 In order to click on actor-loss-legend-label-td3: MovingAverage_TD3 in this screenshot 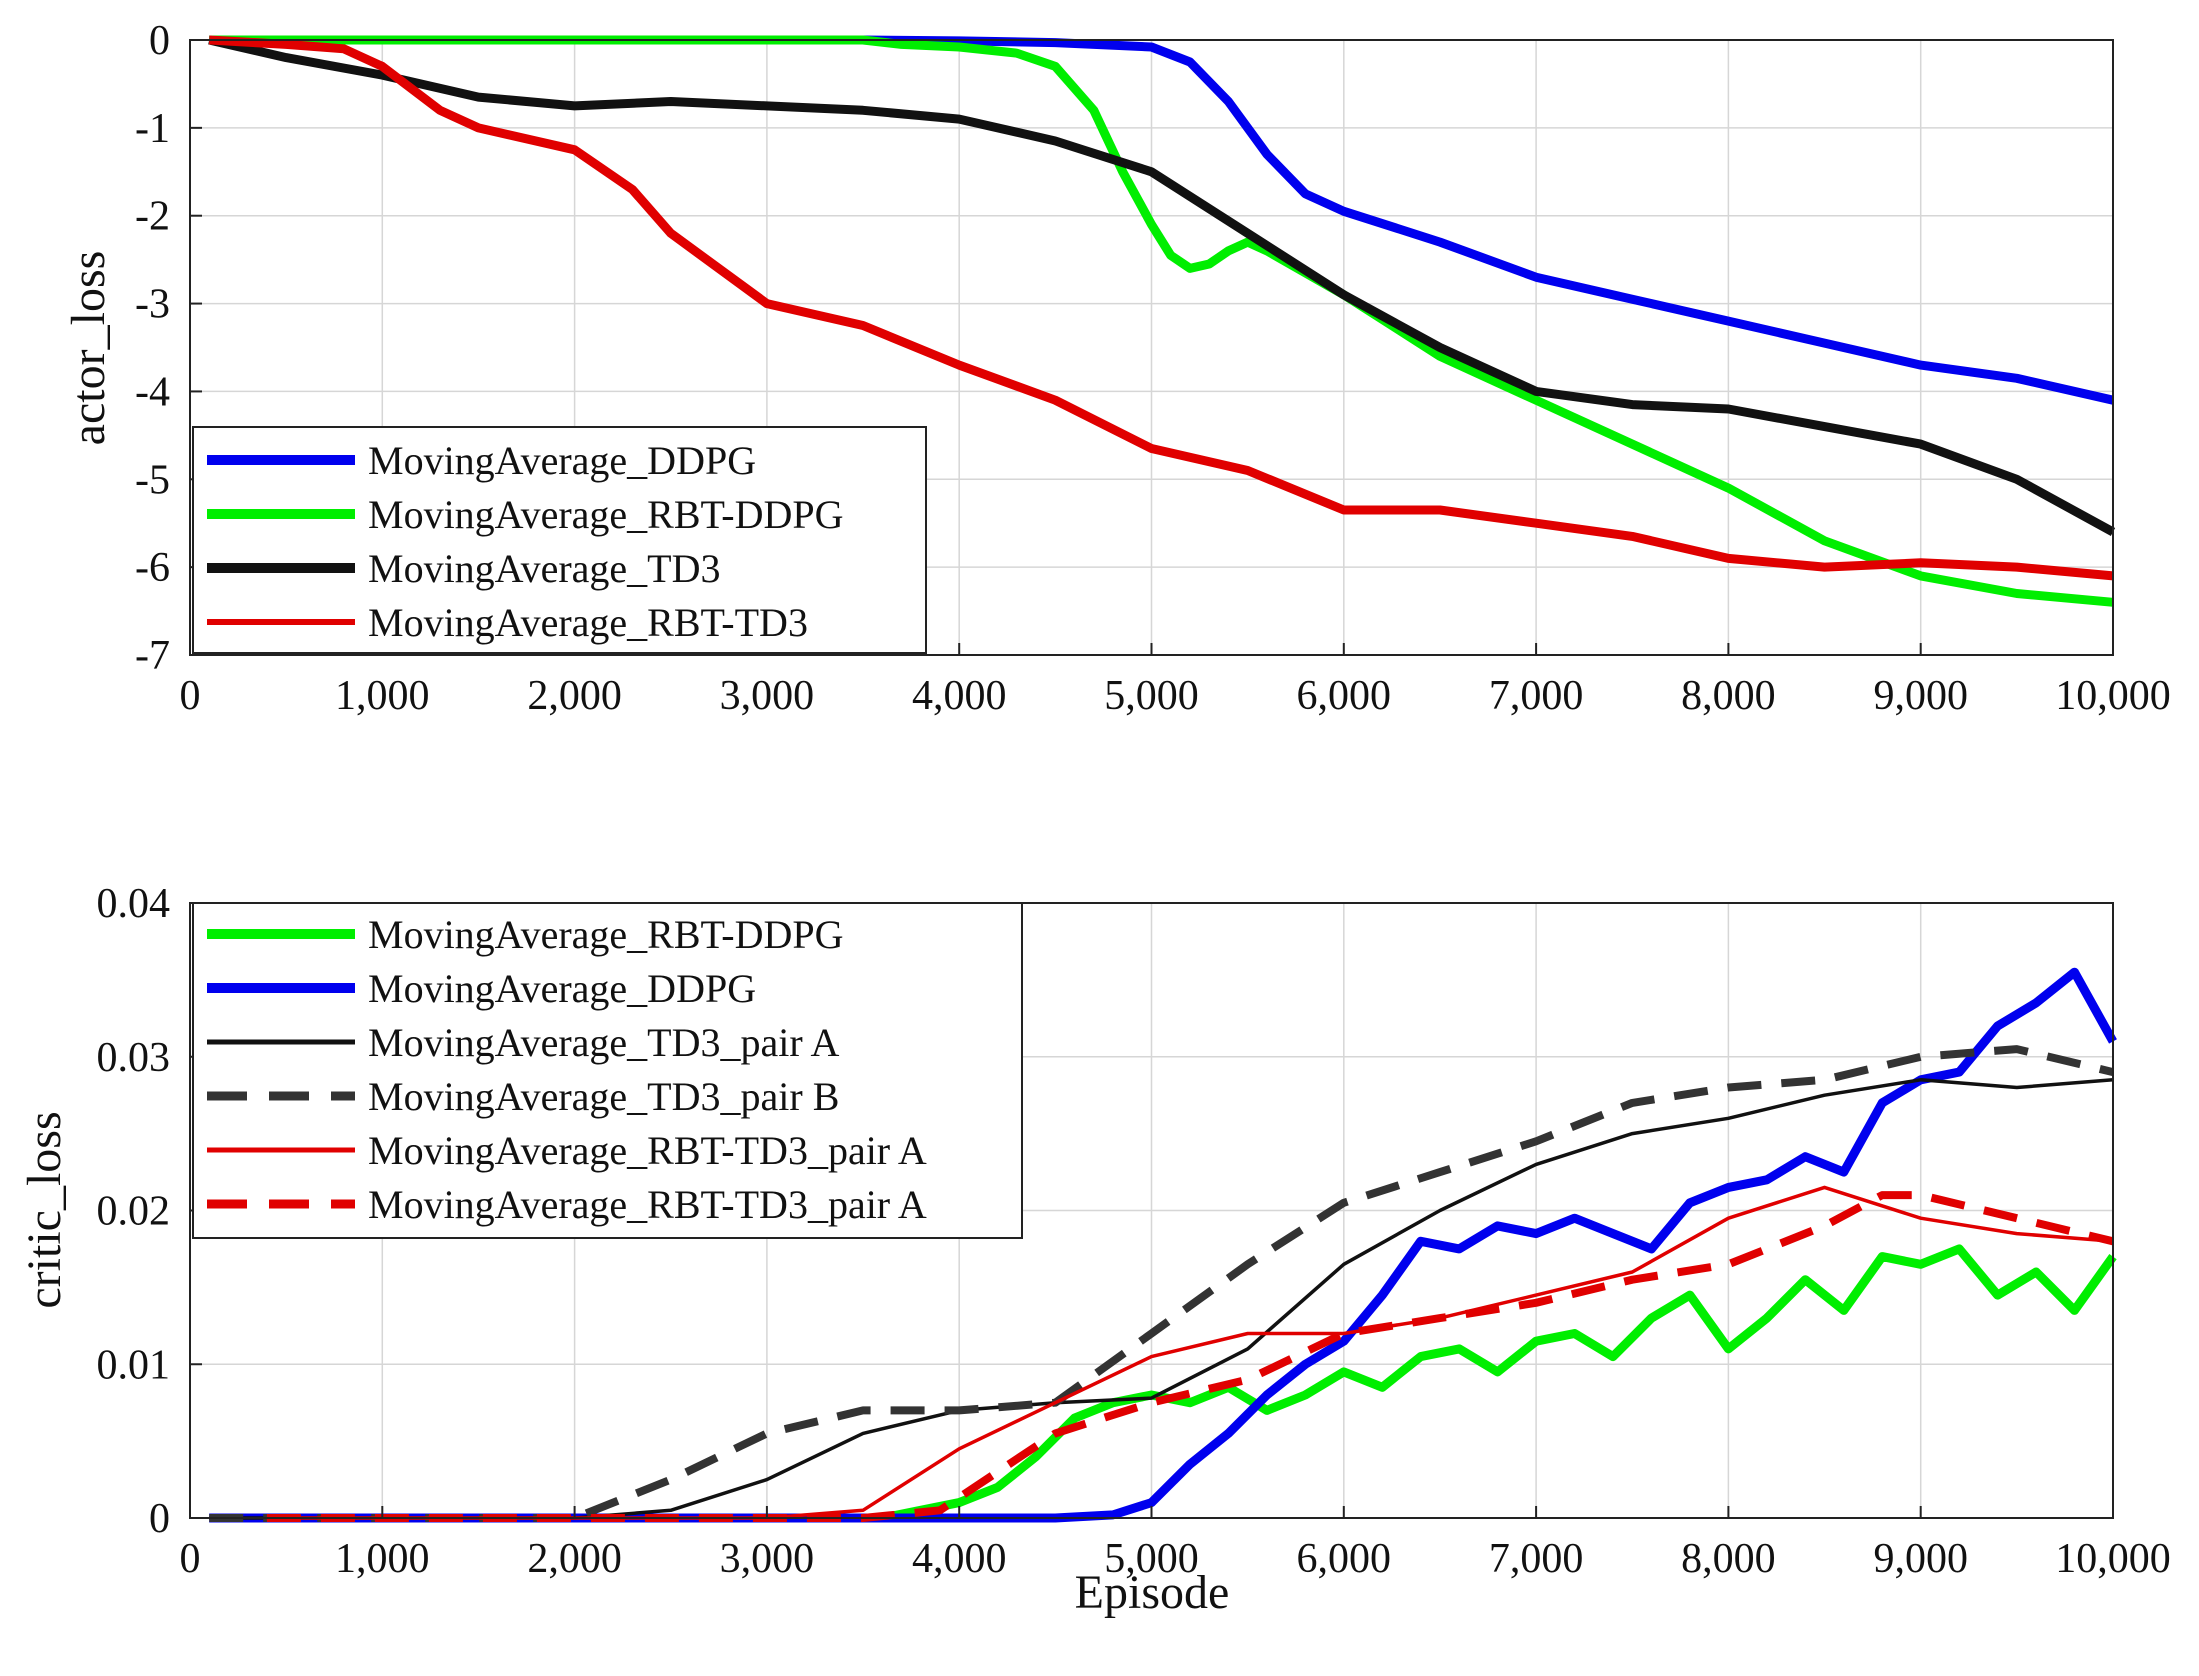, I will do `click(544, 568)`.